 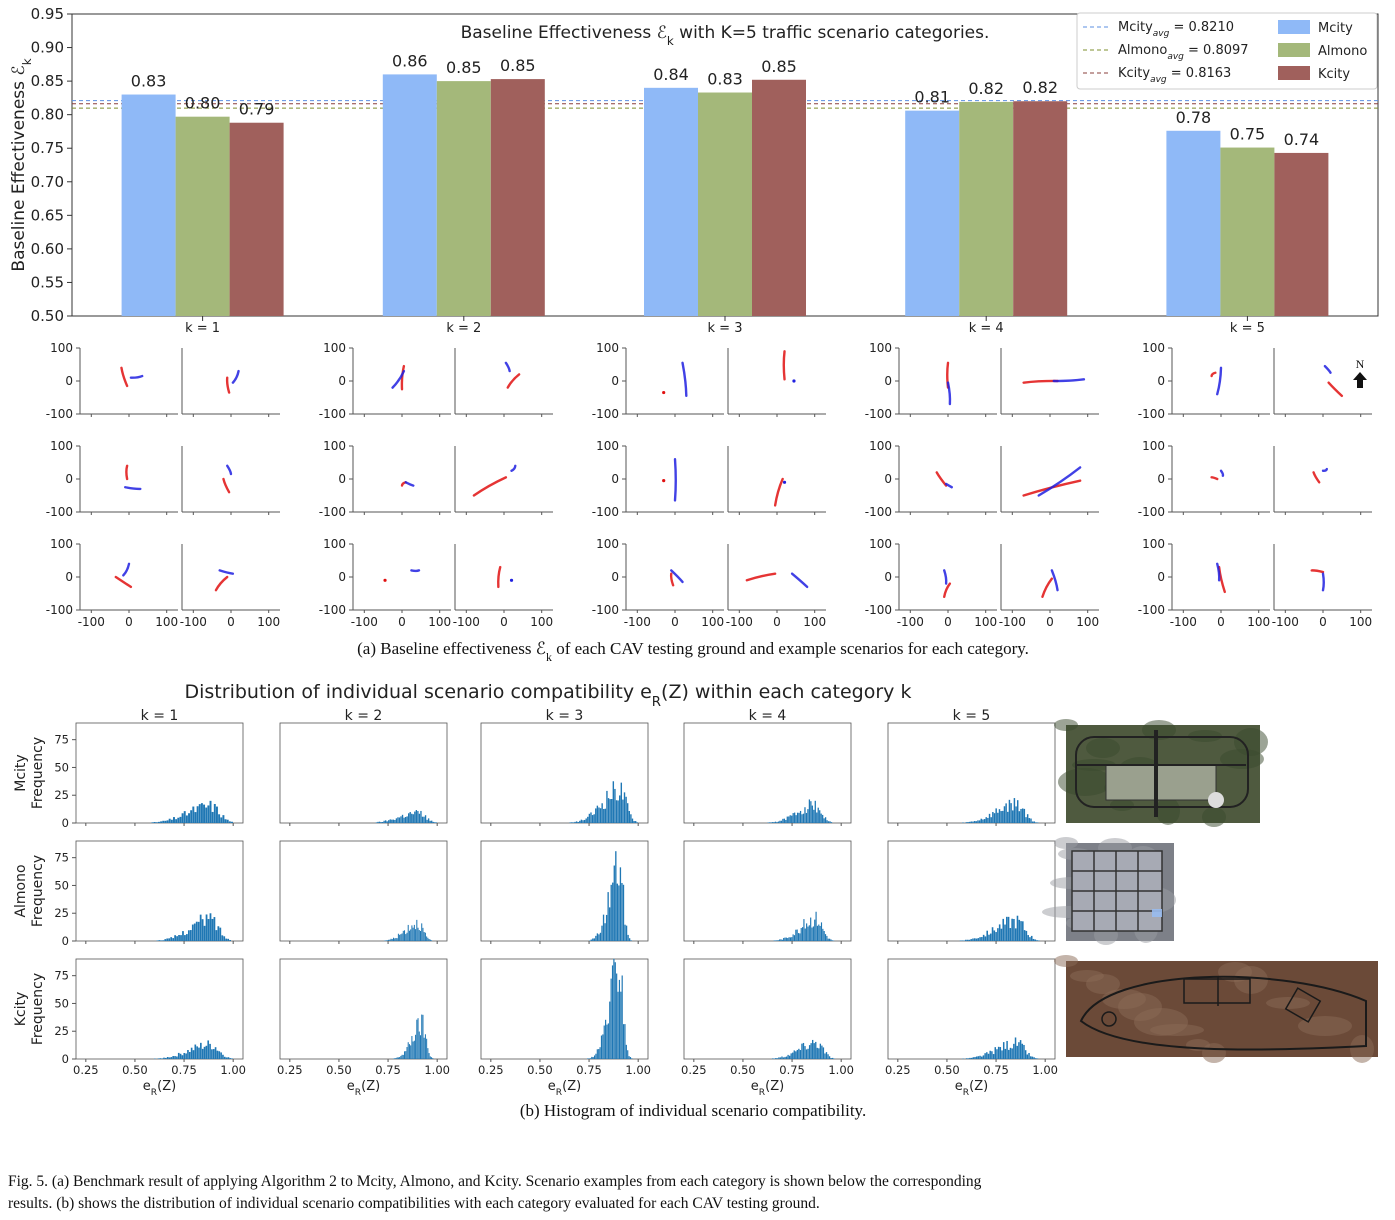 I want to click on histogram-row-label: Kcity, so click(x=21, y=1009).